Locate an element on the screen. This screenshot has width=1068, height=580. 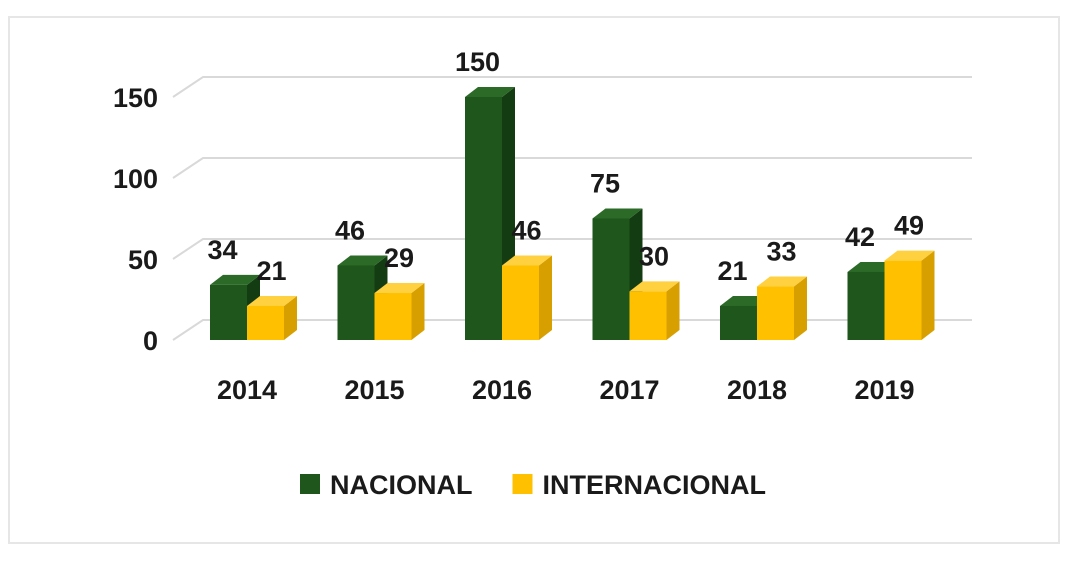
bar-internacional-2019 is located at coordinates (903, 300).